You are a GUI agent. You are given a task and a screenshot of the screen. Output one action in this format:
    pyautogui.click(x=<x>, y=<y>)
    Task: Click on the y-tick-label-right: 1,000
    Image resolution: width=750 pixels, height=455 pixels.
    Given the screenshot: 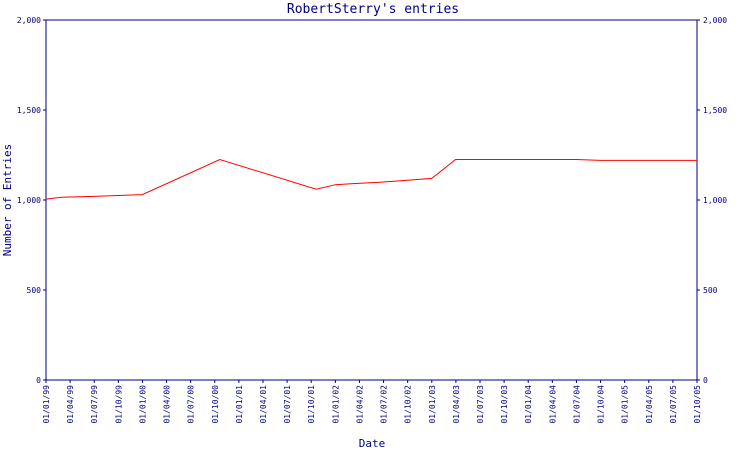 What is the action you would take?
    pyautogui.click(x=715, y=200)
    